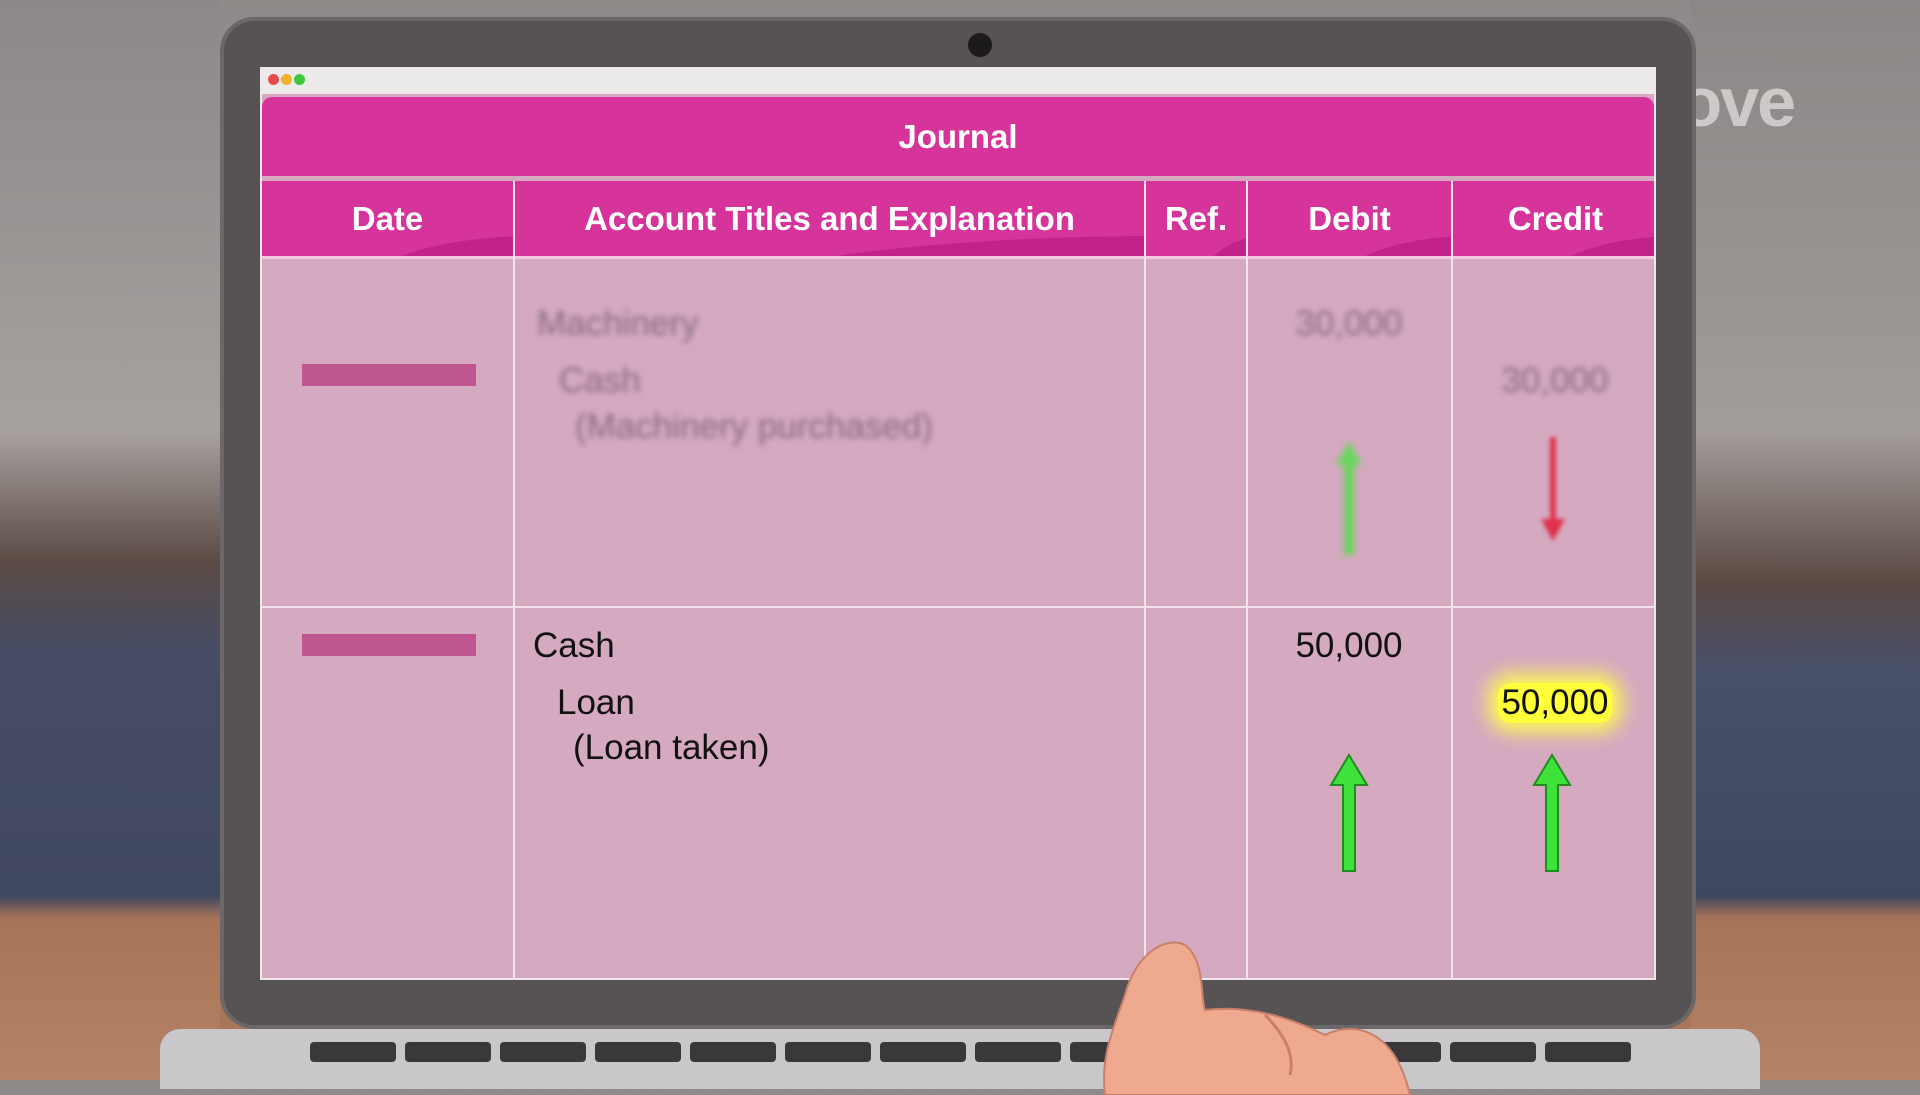  I want to click on credit-amount: 30,000, so click(1555, 380).